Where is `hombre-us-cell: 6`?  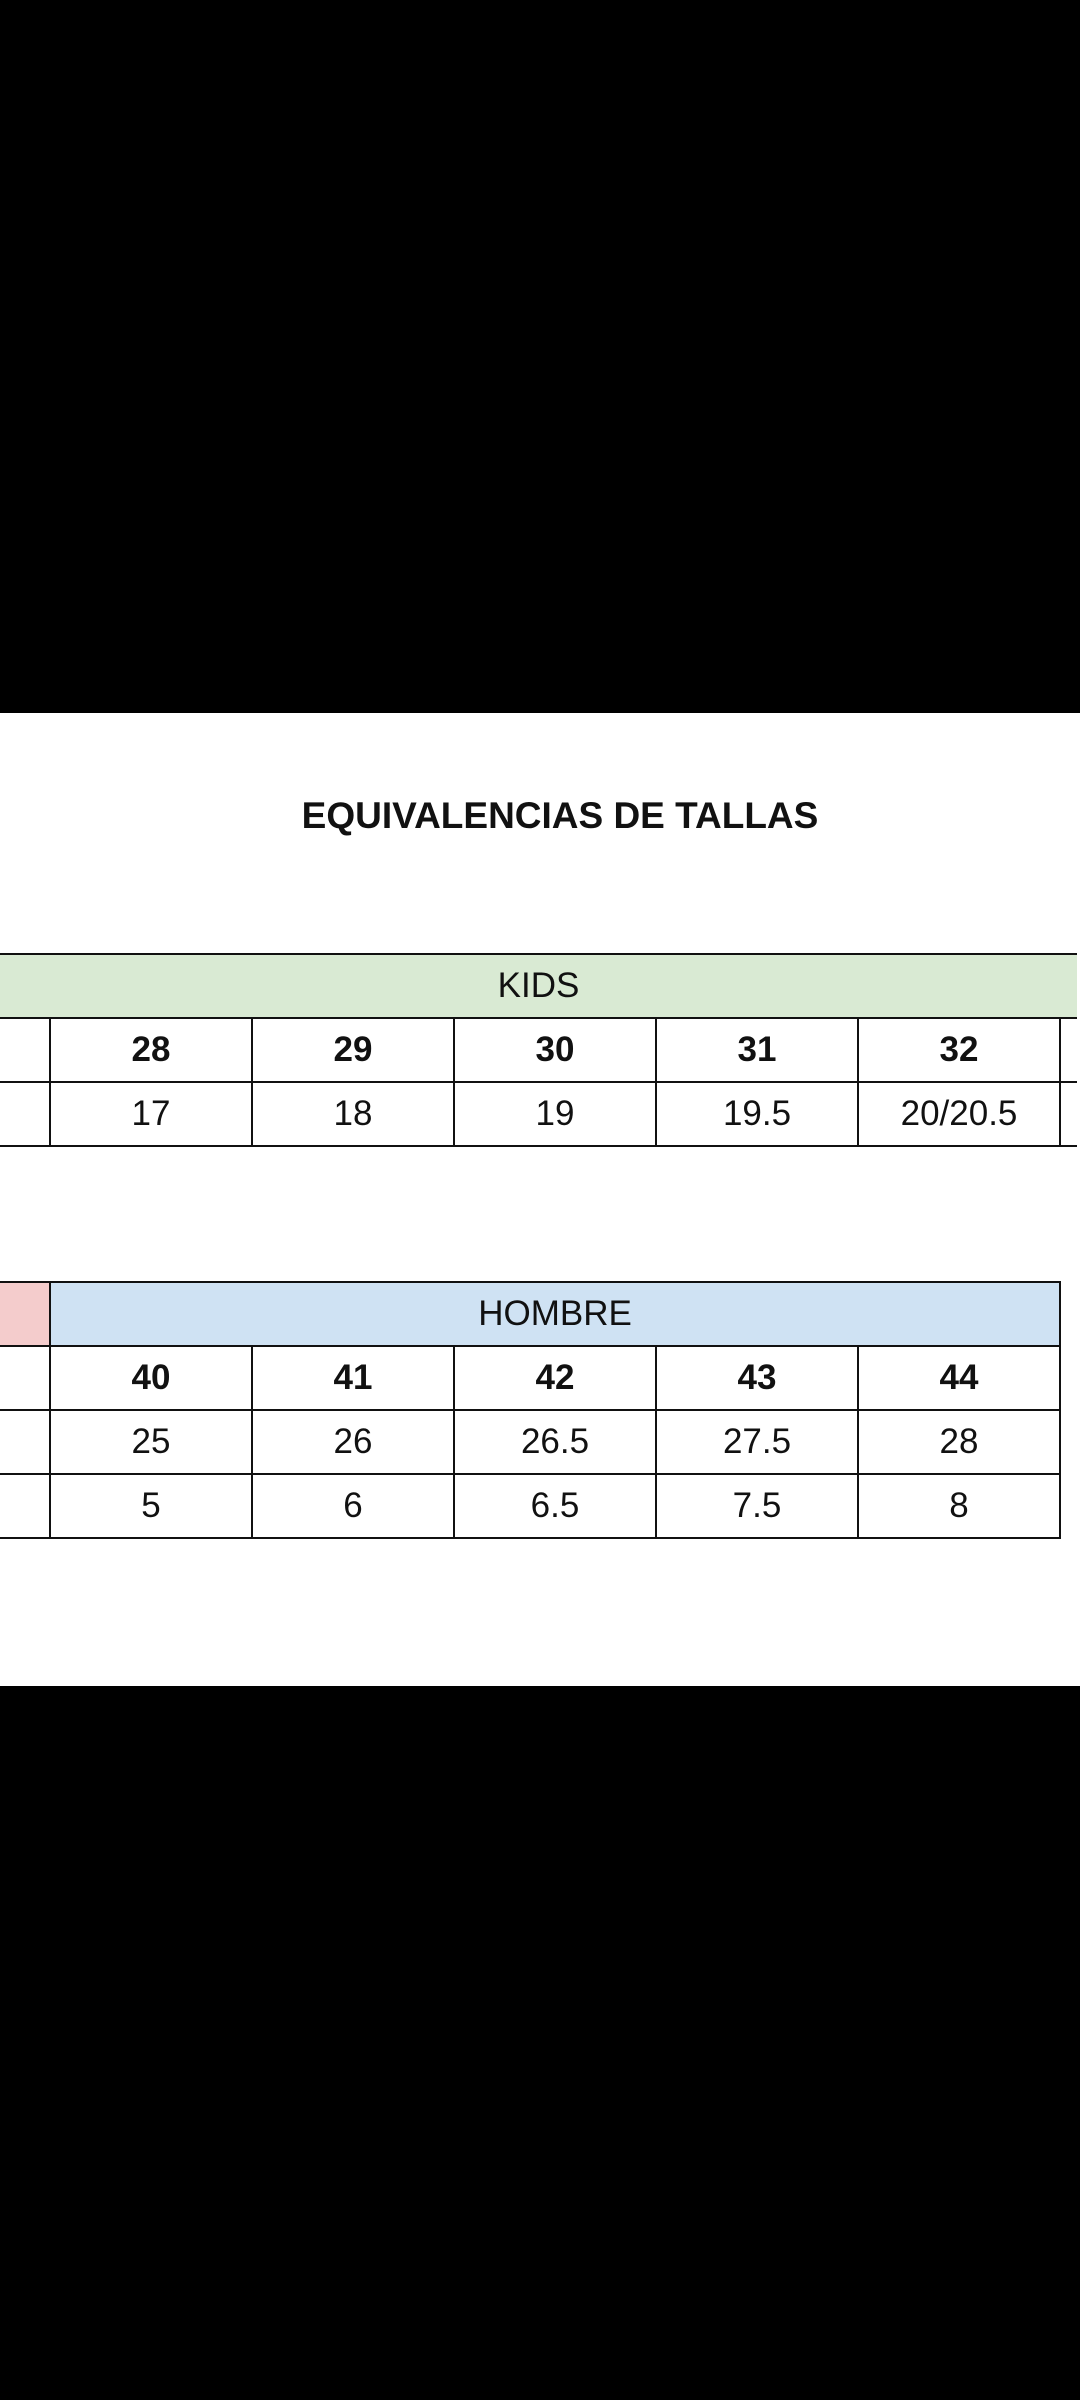 hombre-us-cell: 6 is located at coordinates (353, 1506).